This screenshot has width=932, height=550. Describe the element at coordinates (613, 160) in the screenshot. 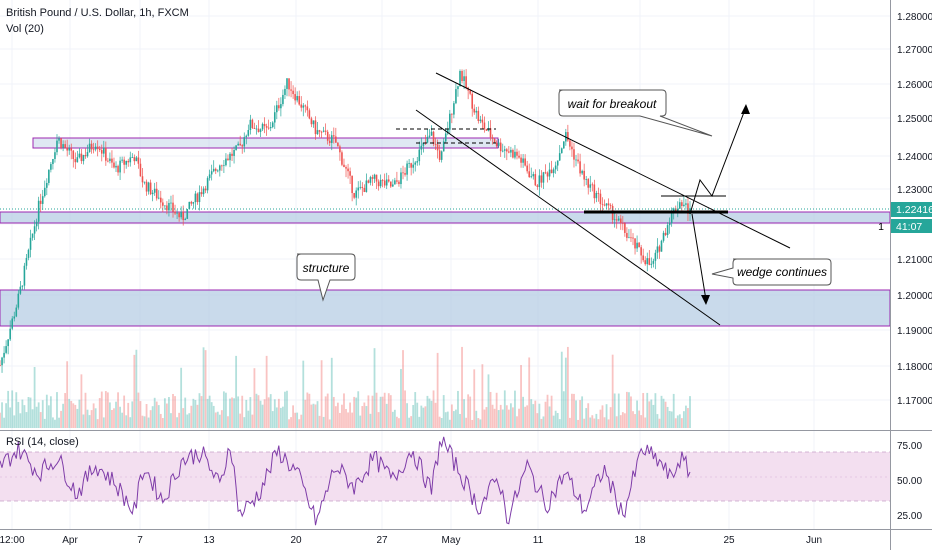

I see `wedge-upper-line` at that location.